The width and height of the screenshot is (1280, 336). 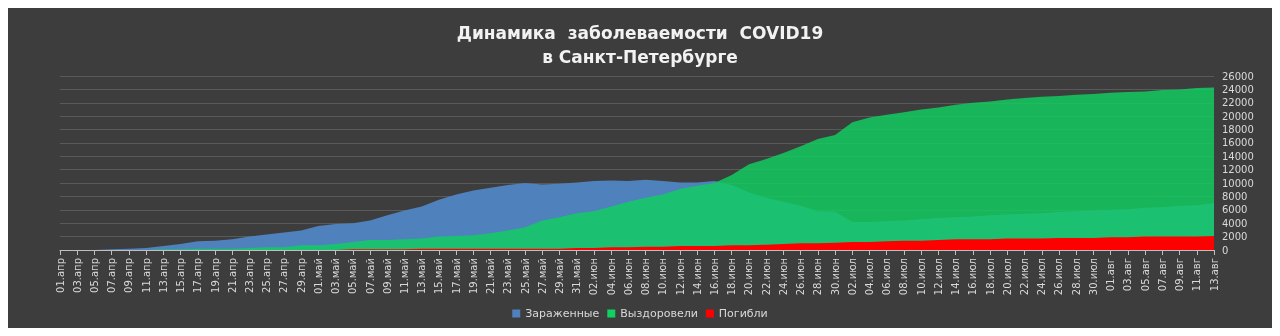 I want to click on x-tick-label: 26.июл, so click(x=1059, y=277).